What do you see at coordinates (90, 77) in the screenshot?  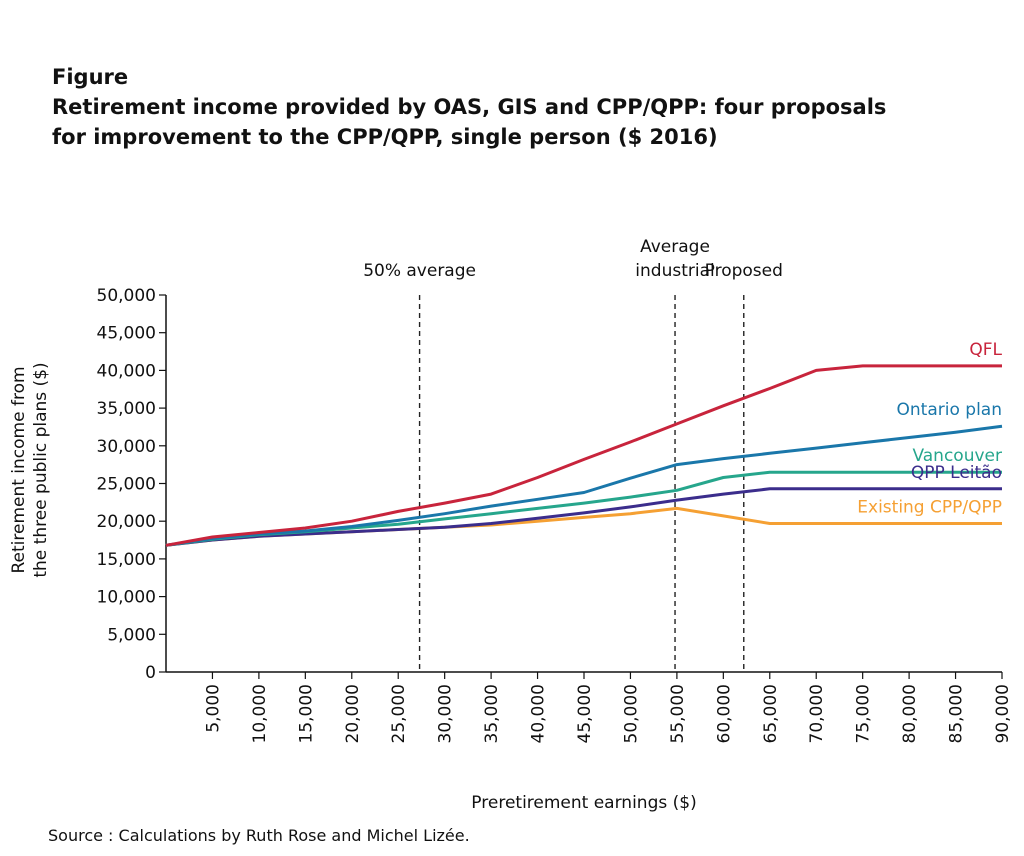 I see `figure-label: Figure` at bounding box center [90, 77].